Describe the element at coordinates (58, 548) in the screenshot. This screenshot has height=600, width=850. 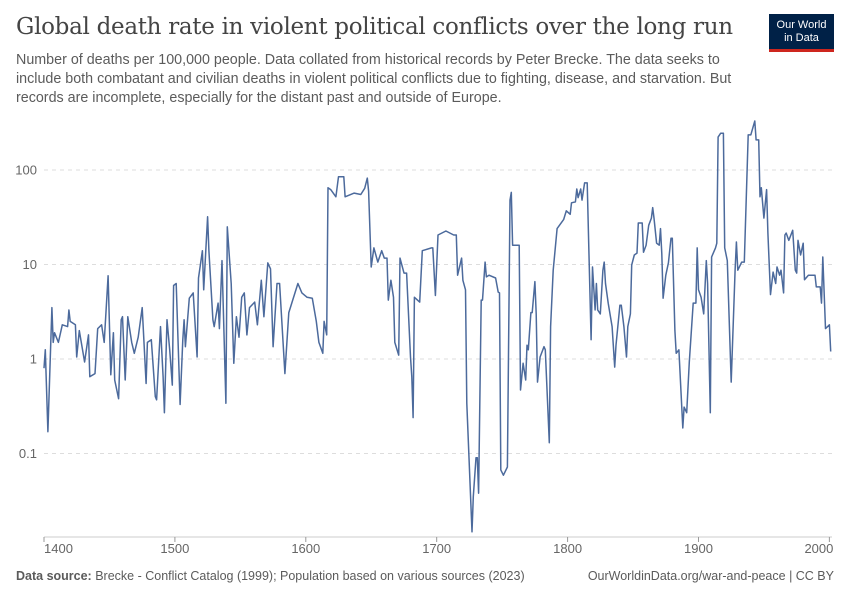
I see `x-tick-label: 1400` at that location.